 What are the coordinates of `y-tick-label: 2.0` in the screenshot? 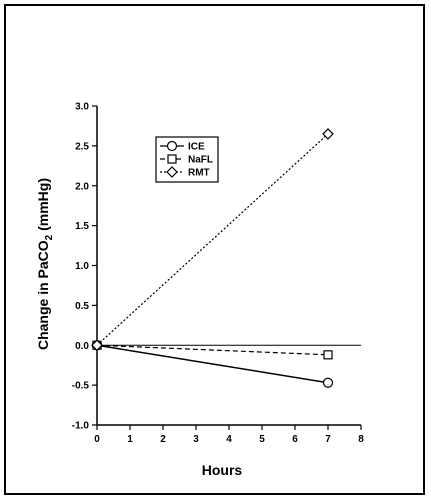 It's located at (82, 186).